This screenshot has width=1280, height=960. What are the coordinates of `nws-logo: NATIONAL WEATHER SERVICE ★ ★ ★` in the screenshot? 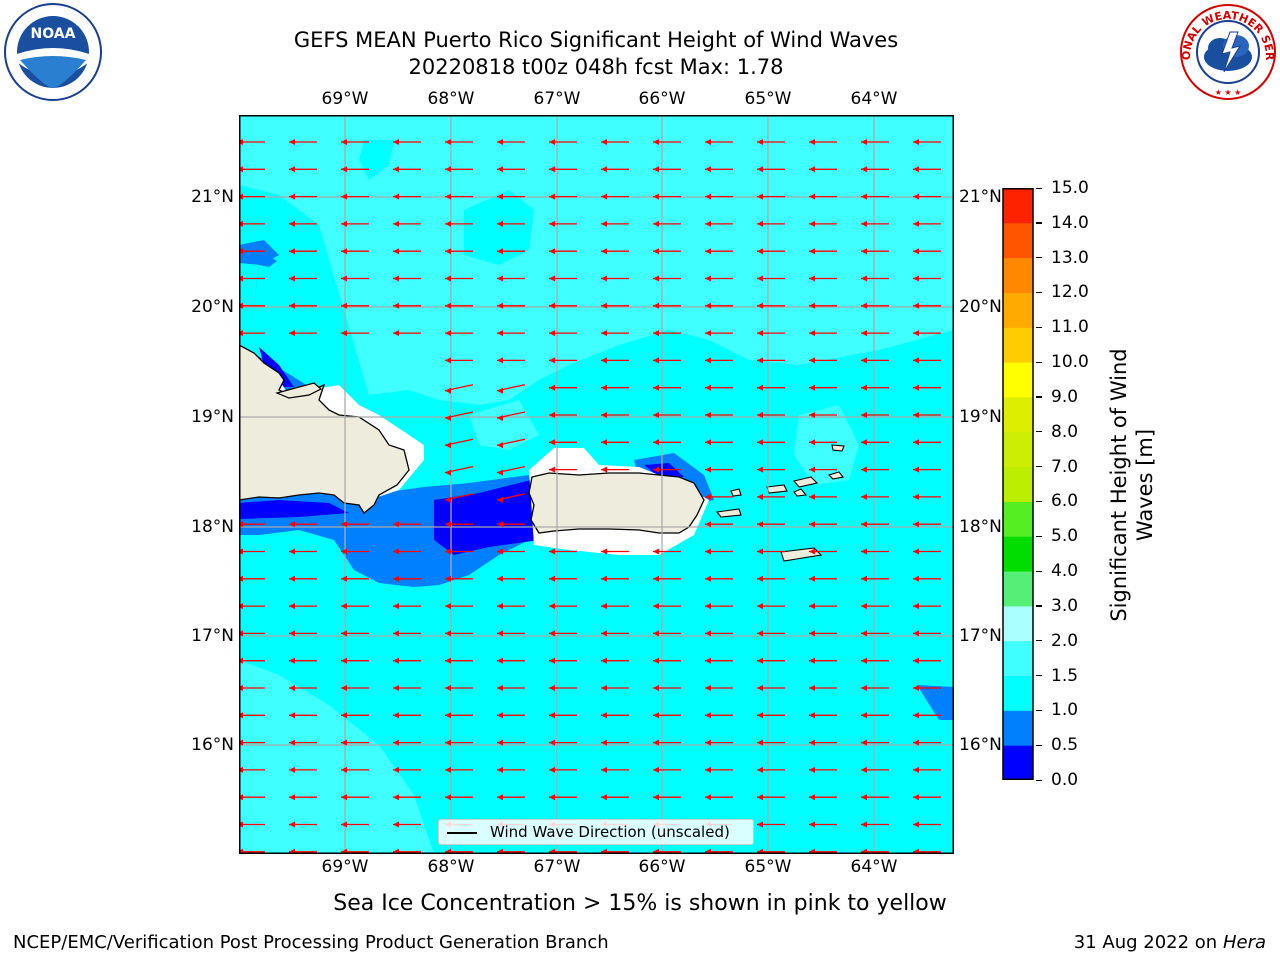 It's located at (1227, 51).